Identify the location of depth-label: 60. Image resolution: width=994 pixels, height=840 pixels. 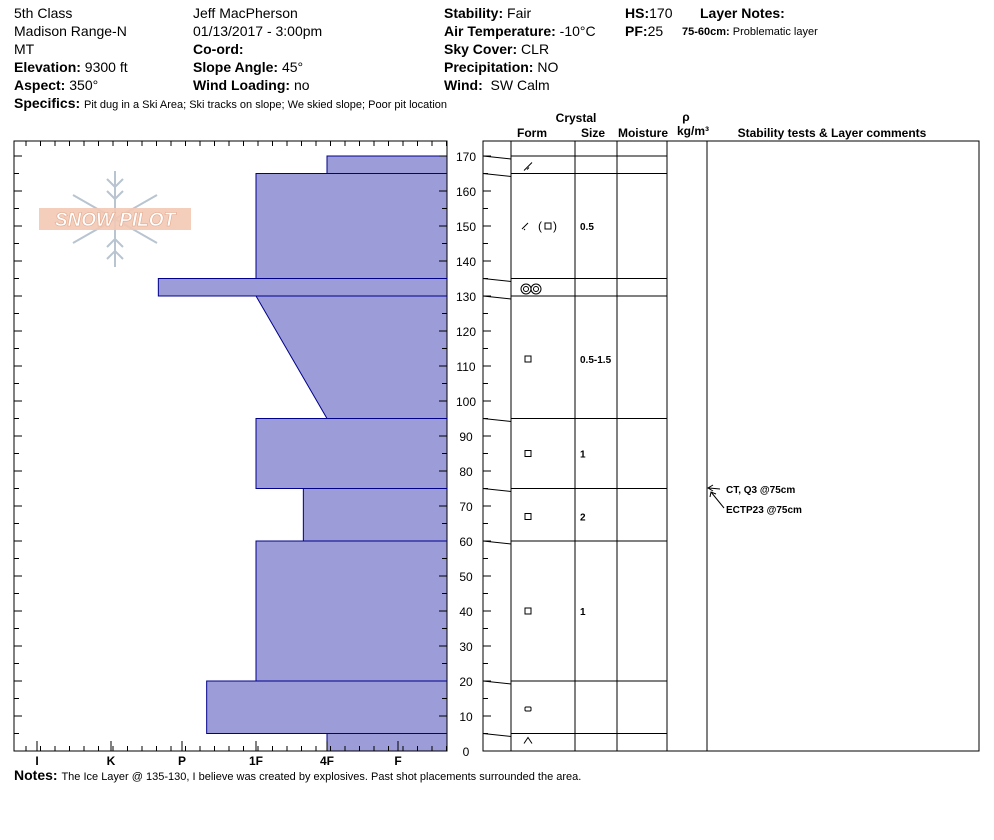
(466, 542).